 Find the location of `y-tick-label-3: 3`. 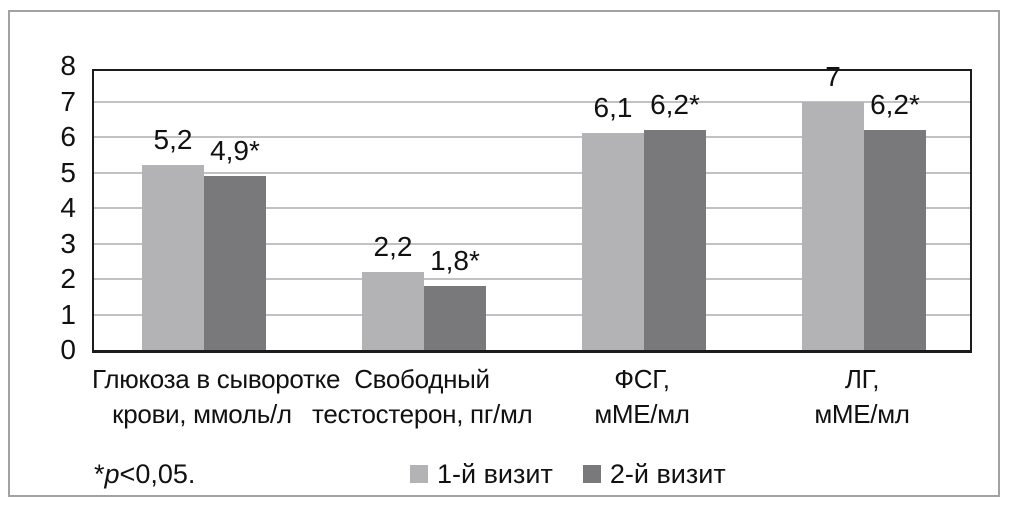

y-tick-label-3: 3 is located at coordinates (68, 243).